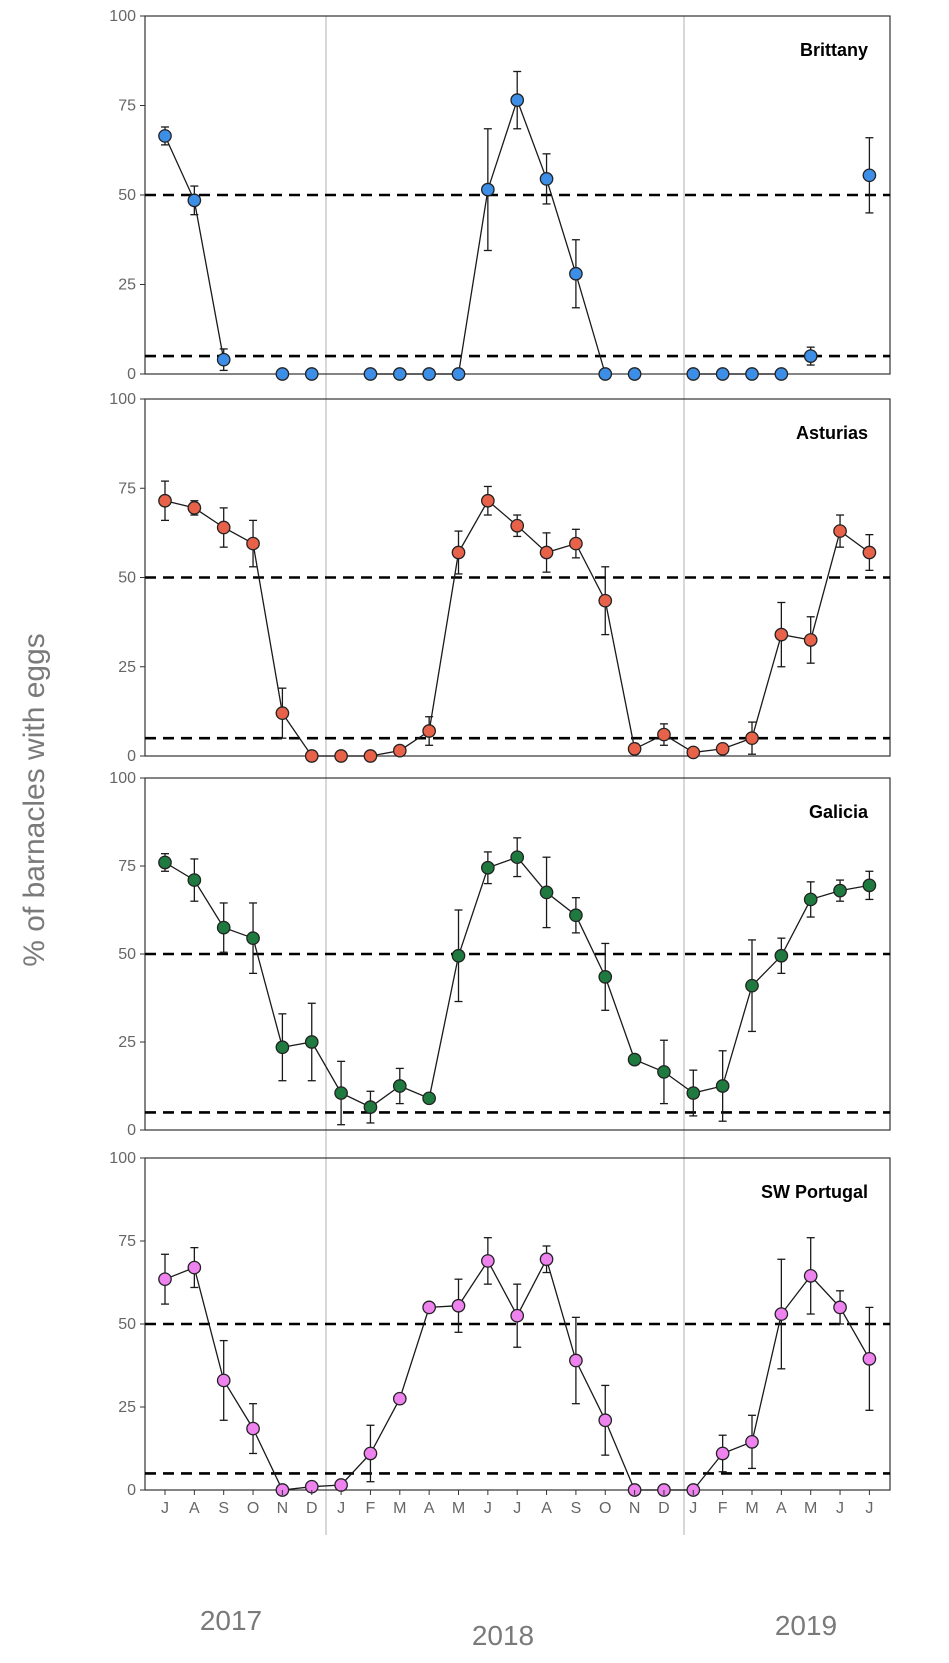 Image resolution: width=949 pixels, height=1663 pixels. What do you see at coordinates (503, 1635) in the screenshot?
I see `year-label: 2018` at bounding box center [503, 1635].